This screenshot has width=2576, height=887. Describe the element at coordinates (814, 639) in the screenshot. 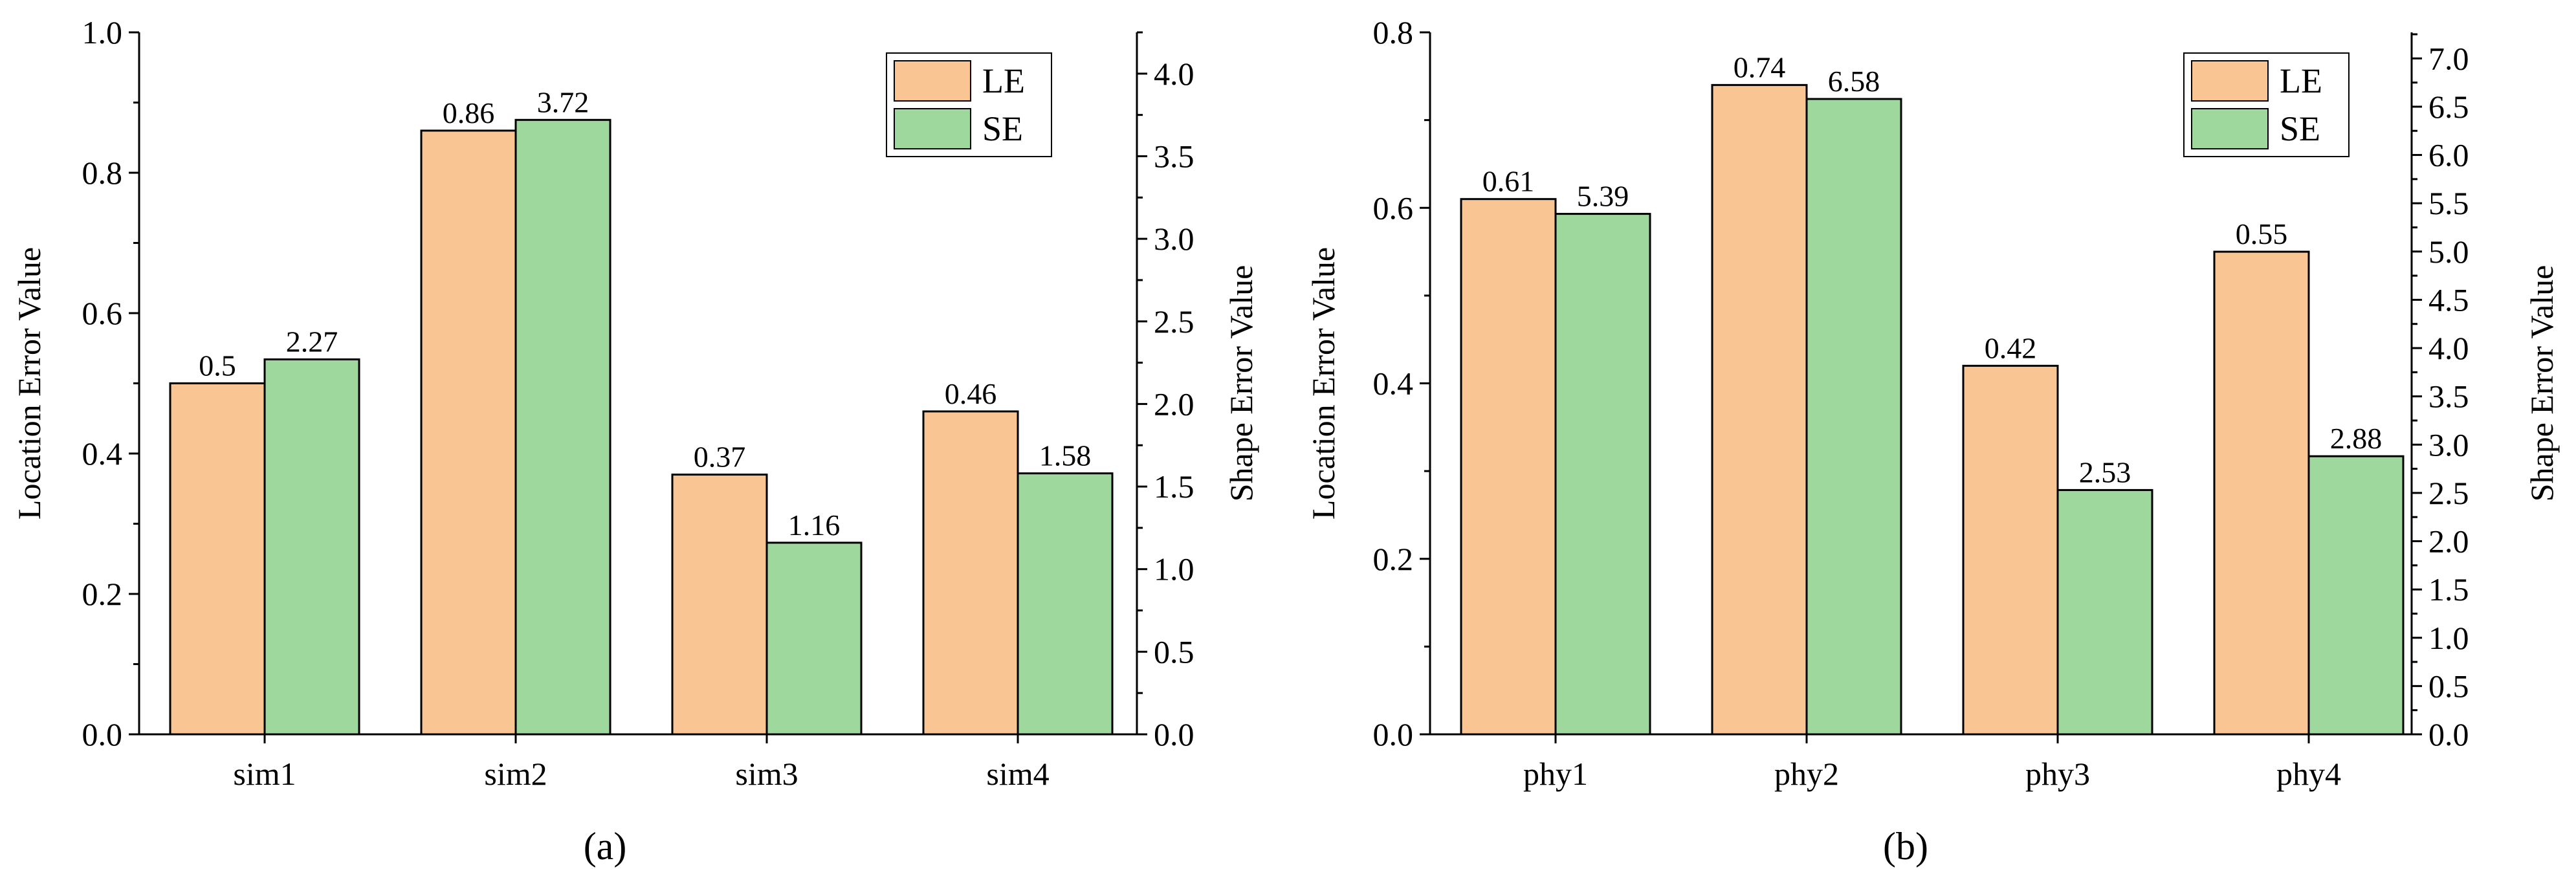

I see `bar-se-sim3` at that location.